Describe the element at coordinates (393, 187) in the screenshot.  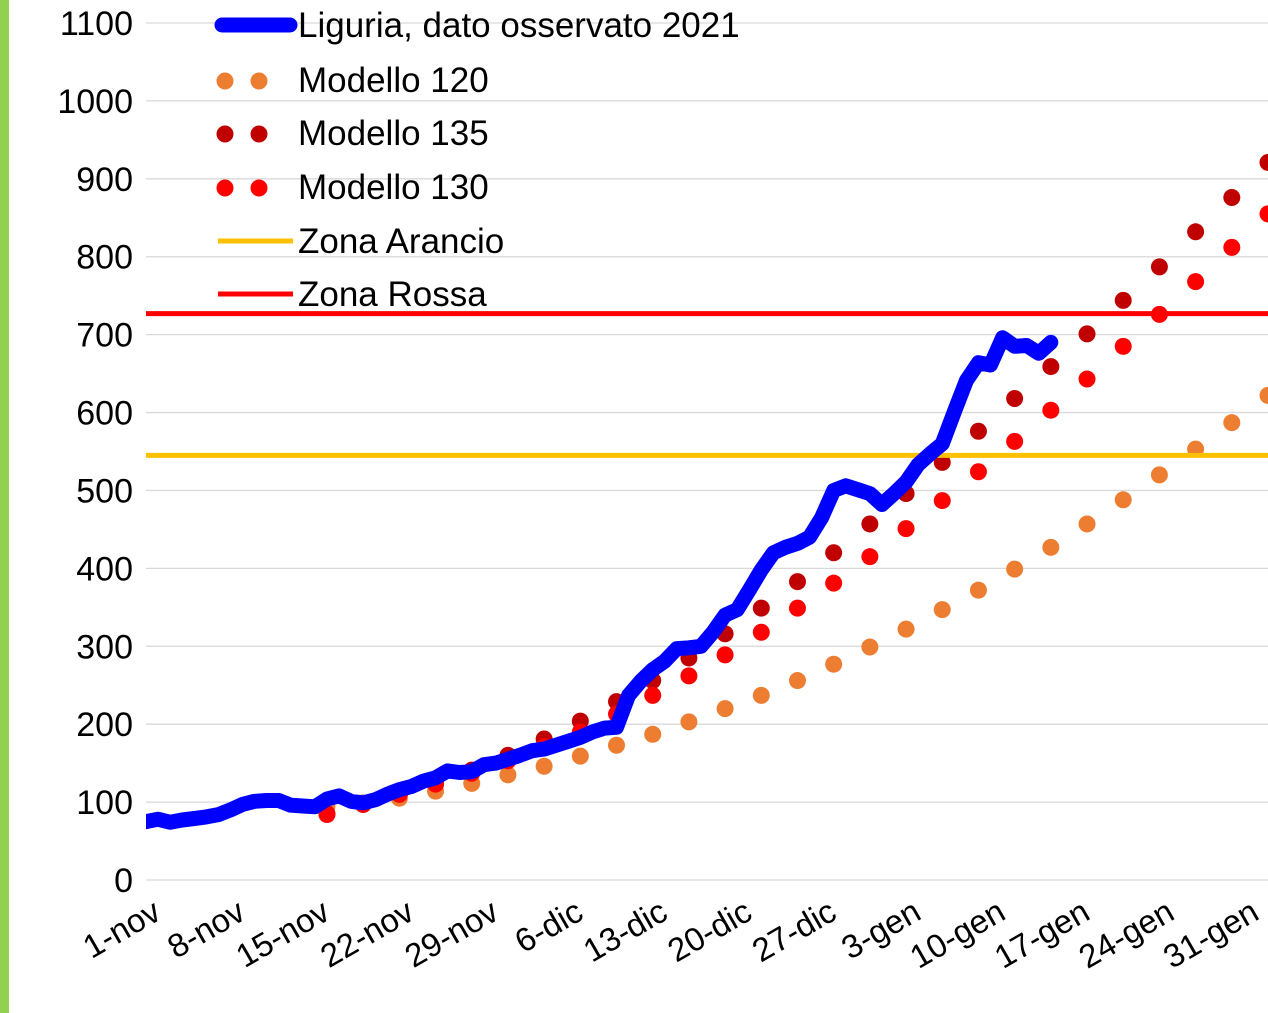
I see `legend-label: Modello 130` at that location.